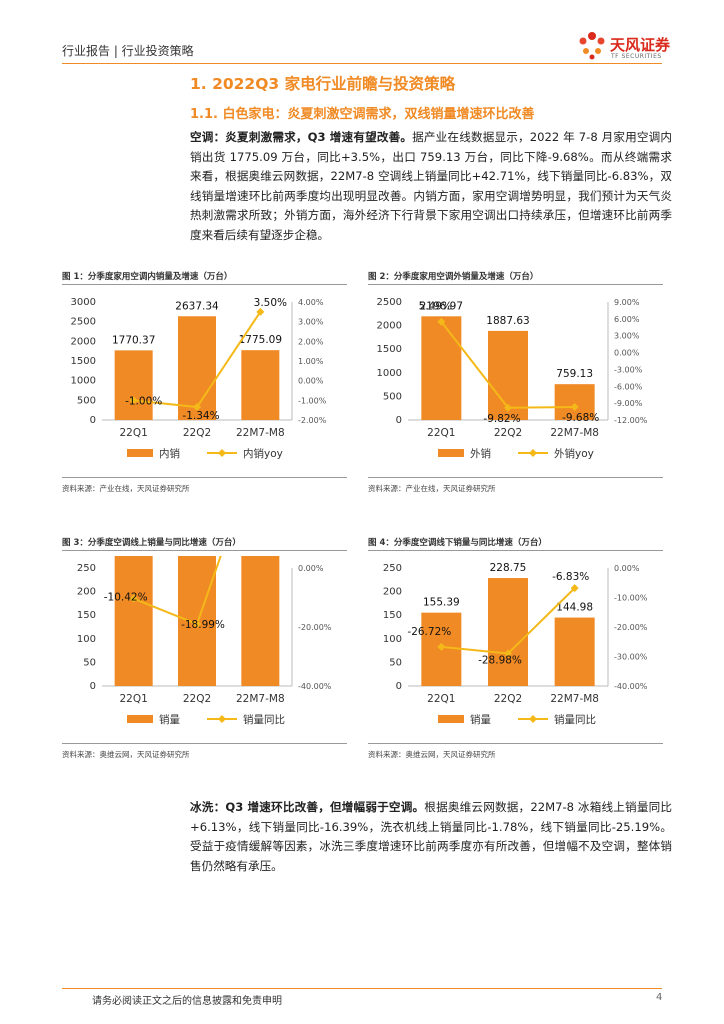 The height and width of the screenshot is (1024, 724). What do you see at coordinates (204, 284) in the screenshot?
I see `figure-1-top-rule` at bounding box center [204, 284].